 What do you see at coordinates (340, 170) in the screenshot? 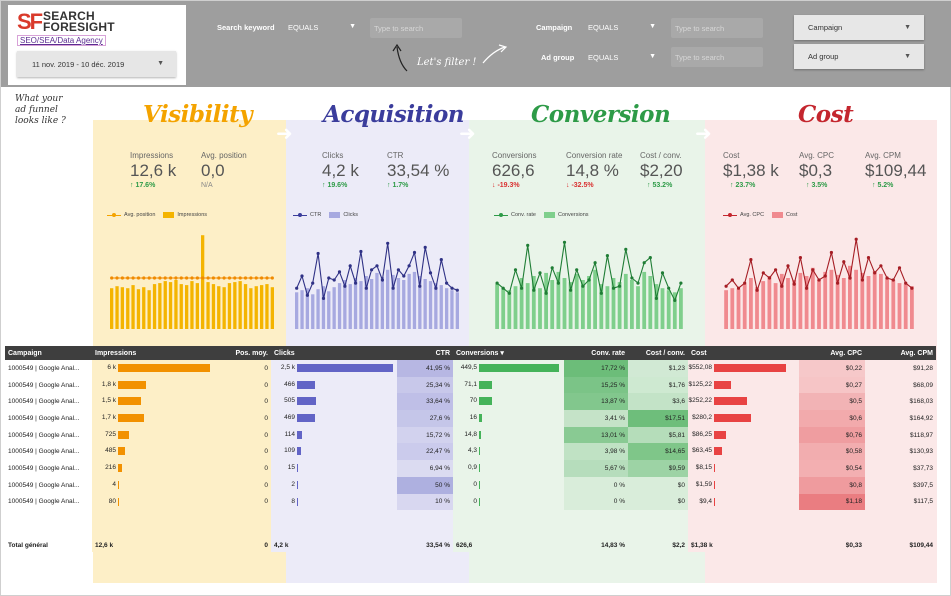
I see `kpi-clicks-value: 4,2 k` at bounding box center [340, 170].